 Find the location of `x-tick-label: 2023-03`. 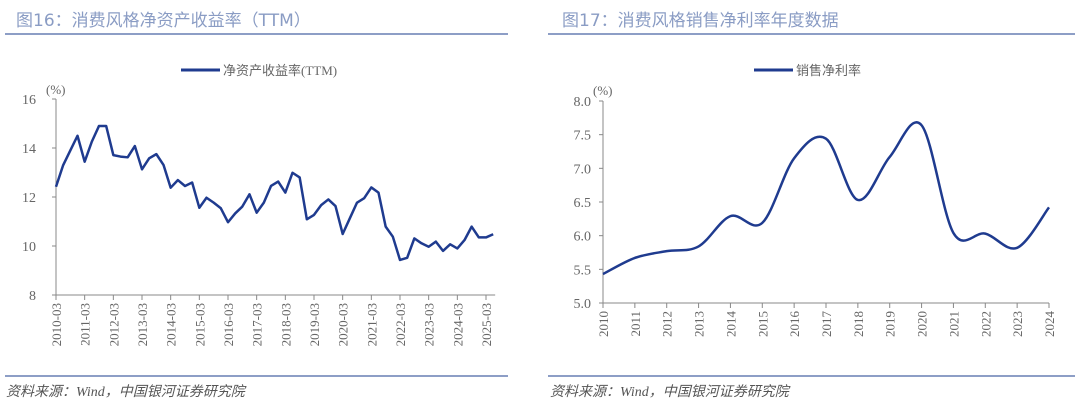

x-tick-label: 2023-03 is located at coordinates (429, 324).